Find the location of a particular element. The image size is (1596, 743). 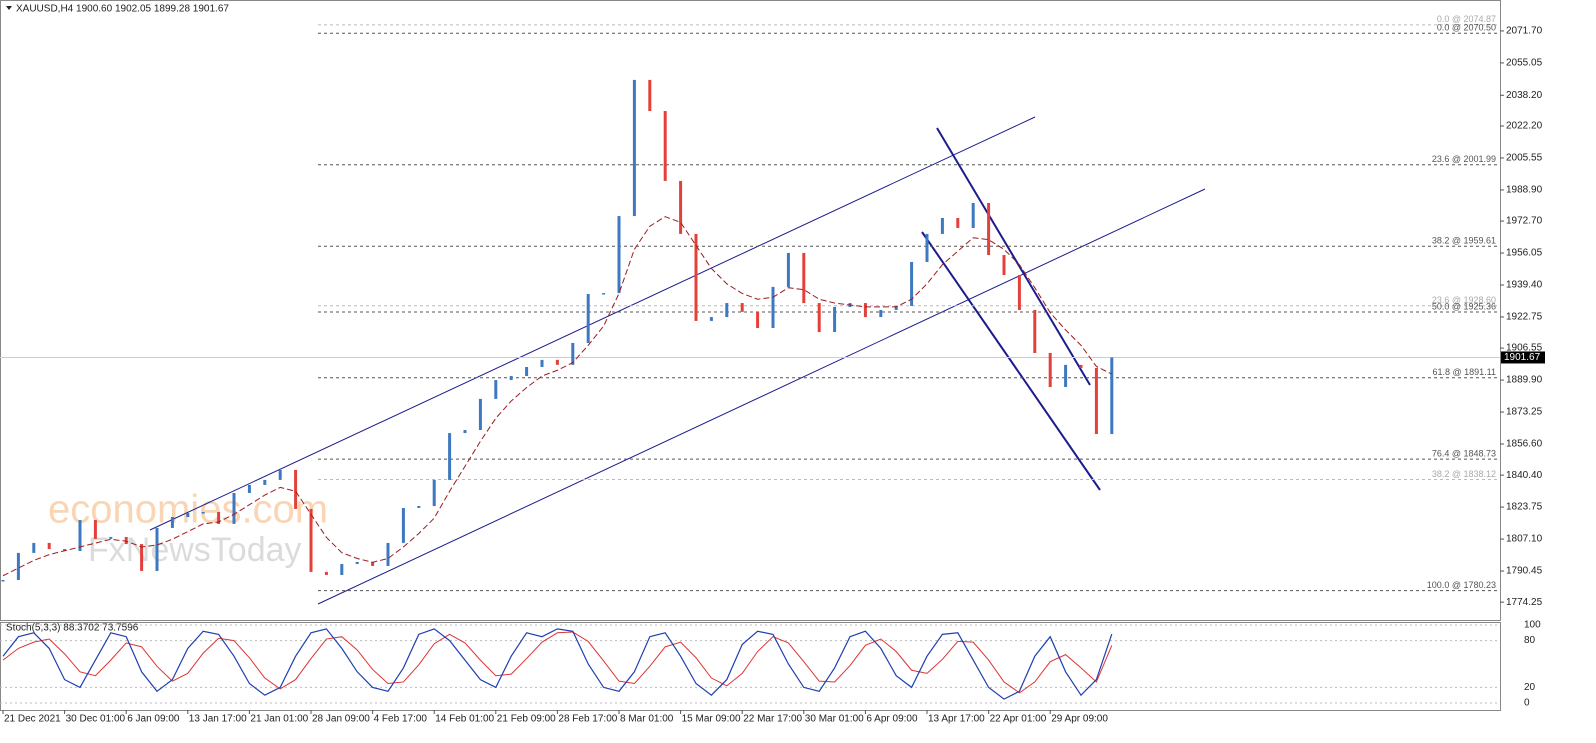

y-tick-label: 1939.40 is located at coordinates (1524, 285).